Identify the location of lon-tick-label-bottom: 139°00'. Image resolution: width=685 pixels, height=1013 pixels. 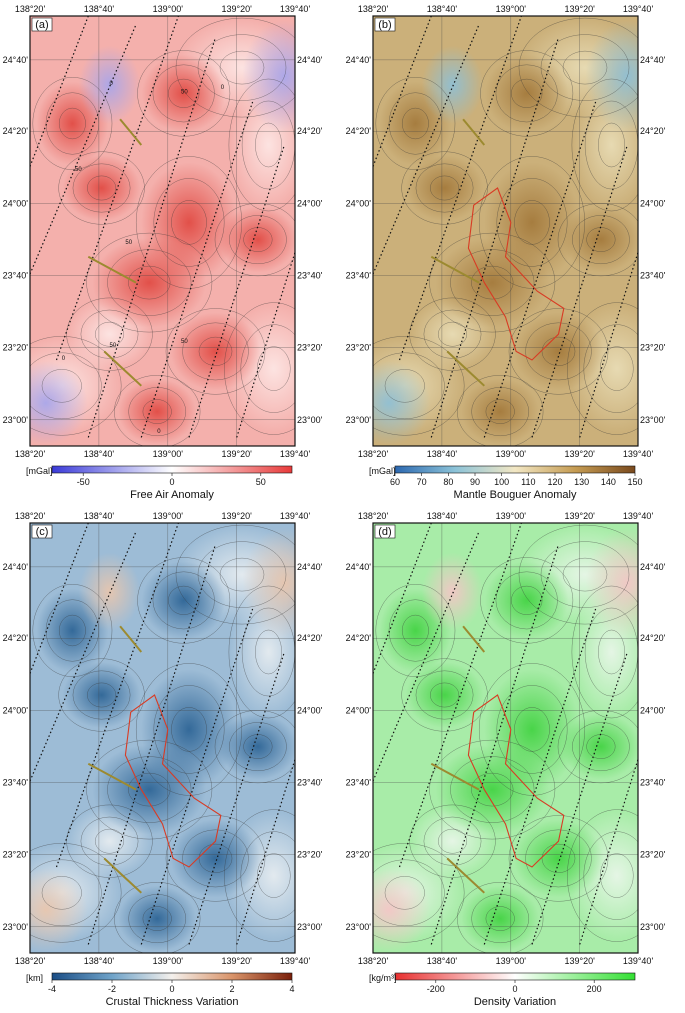
(168, 961).